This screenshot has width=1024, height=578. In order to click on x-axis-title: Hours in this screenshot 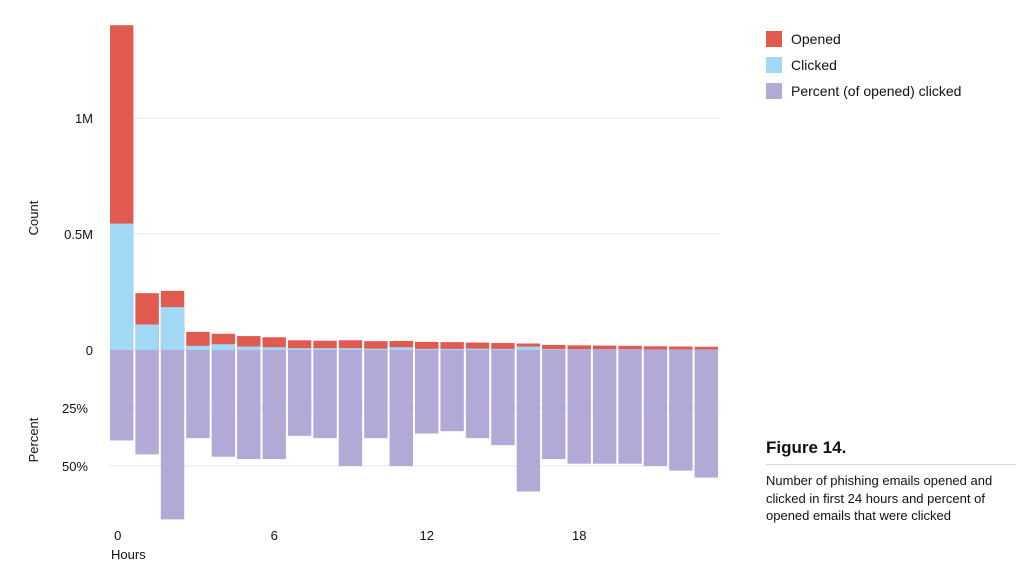, I will do `click(128, 554)`.